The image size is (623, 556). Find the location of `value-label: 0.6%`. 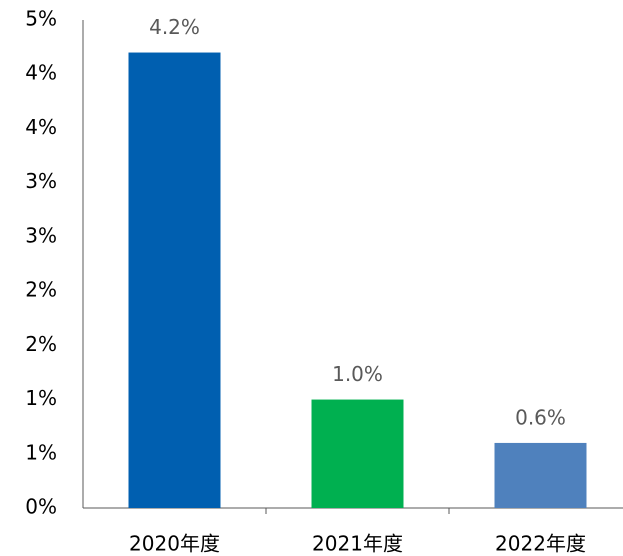

value-label: 0.6% is located at coordinates (540, 417).